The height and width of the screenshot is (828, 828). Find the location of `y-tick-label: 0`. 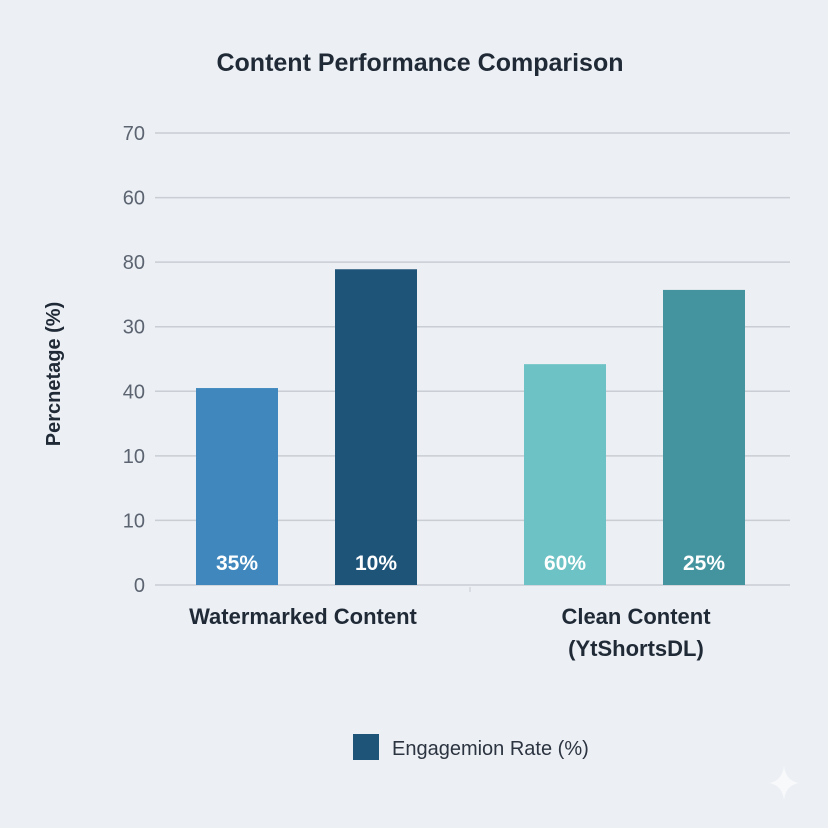

y-tick-label: 0 is located at coordinates (139, 586).